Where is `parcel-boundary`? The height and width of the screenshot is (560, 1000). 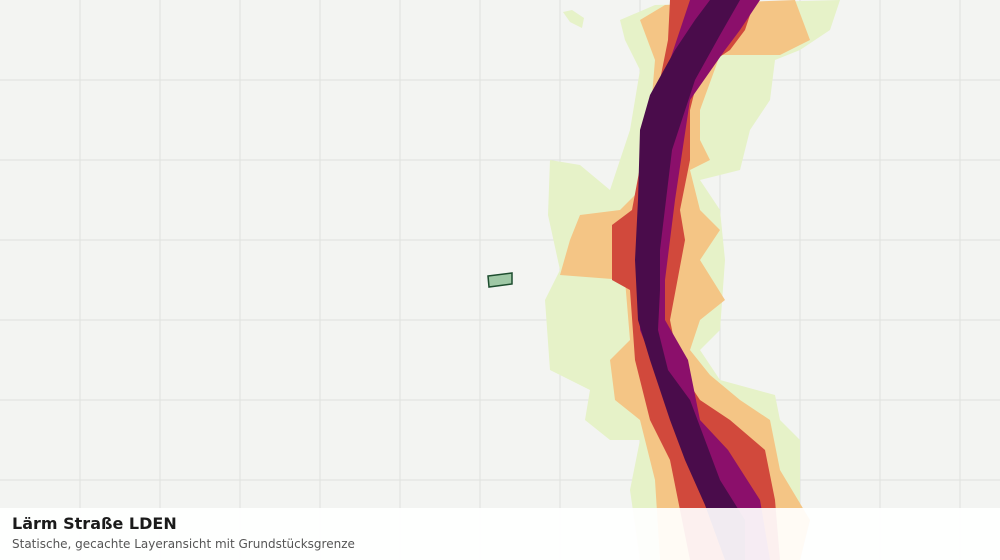 parcel-boundary is located at coordinates (500, 280).